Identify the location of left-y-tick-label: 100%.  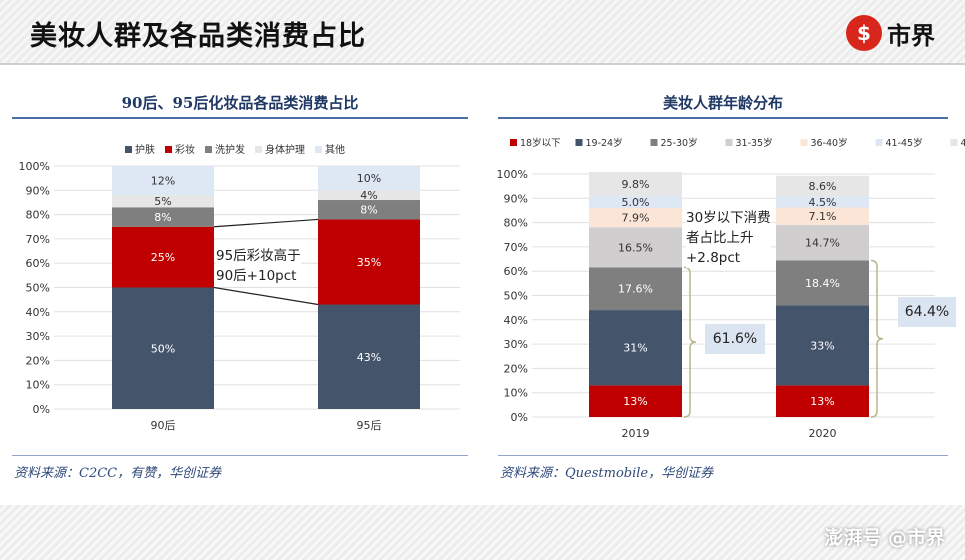
(34, 166).